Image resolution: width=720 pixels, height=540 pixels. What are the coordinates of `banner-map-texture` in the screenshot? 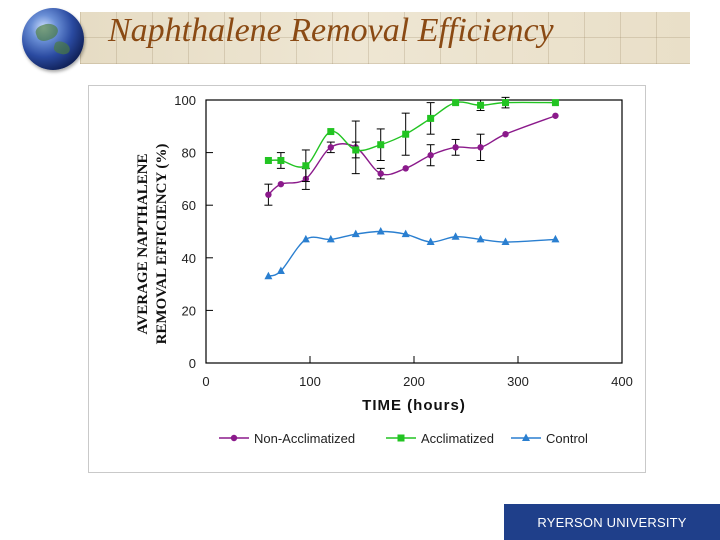 It's located at (385, 38).